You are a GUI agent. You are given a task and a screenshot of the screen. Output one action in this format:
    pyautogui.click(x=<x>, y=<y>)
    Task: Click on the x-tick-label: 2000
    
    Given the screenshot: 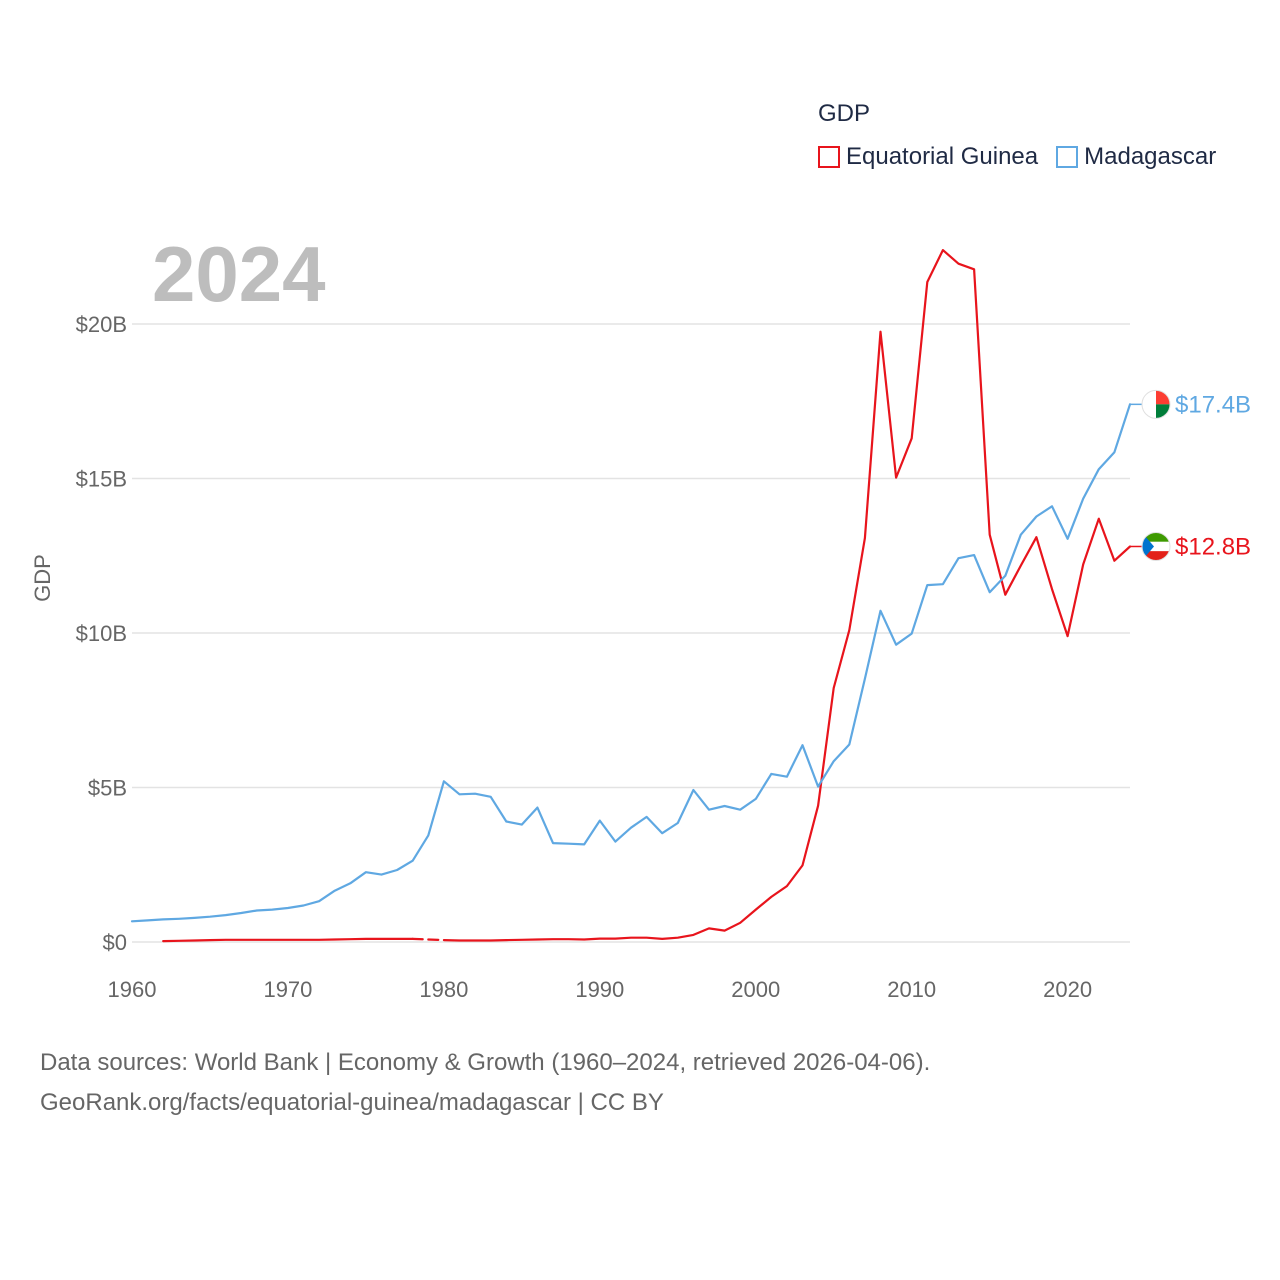 What is the action you would take?
    pyautogui.click(x=755, y=989)
    